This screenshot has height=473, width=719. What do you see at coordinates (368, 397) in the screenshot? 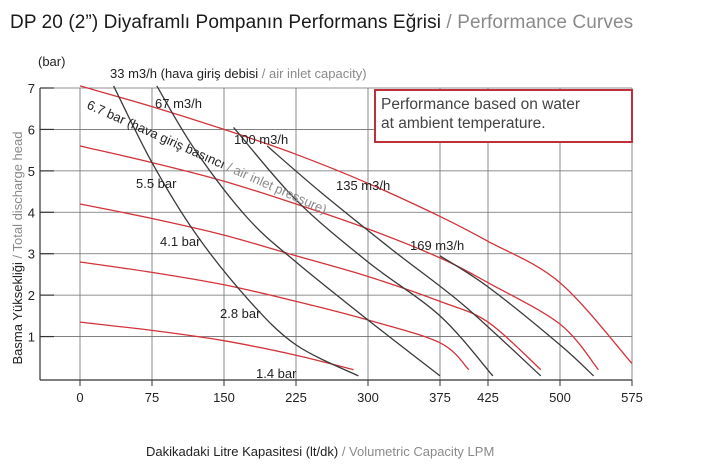
I see `x-tick-label: 300` at bounding box center [368, 397].